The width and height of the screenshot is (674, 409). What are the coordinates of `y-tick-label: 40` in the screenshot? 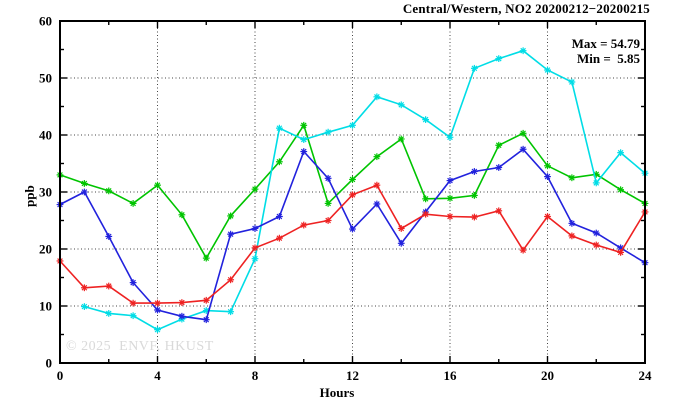 It's located at (45, 135).